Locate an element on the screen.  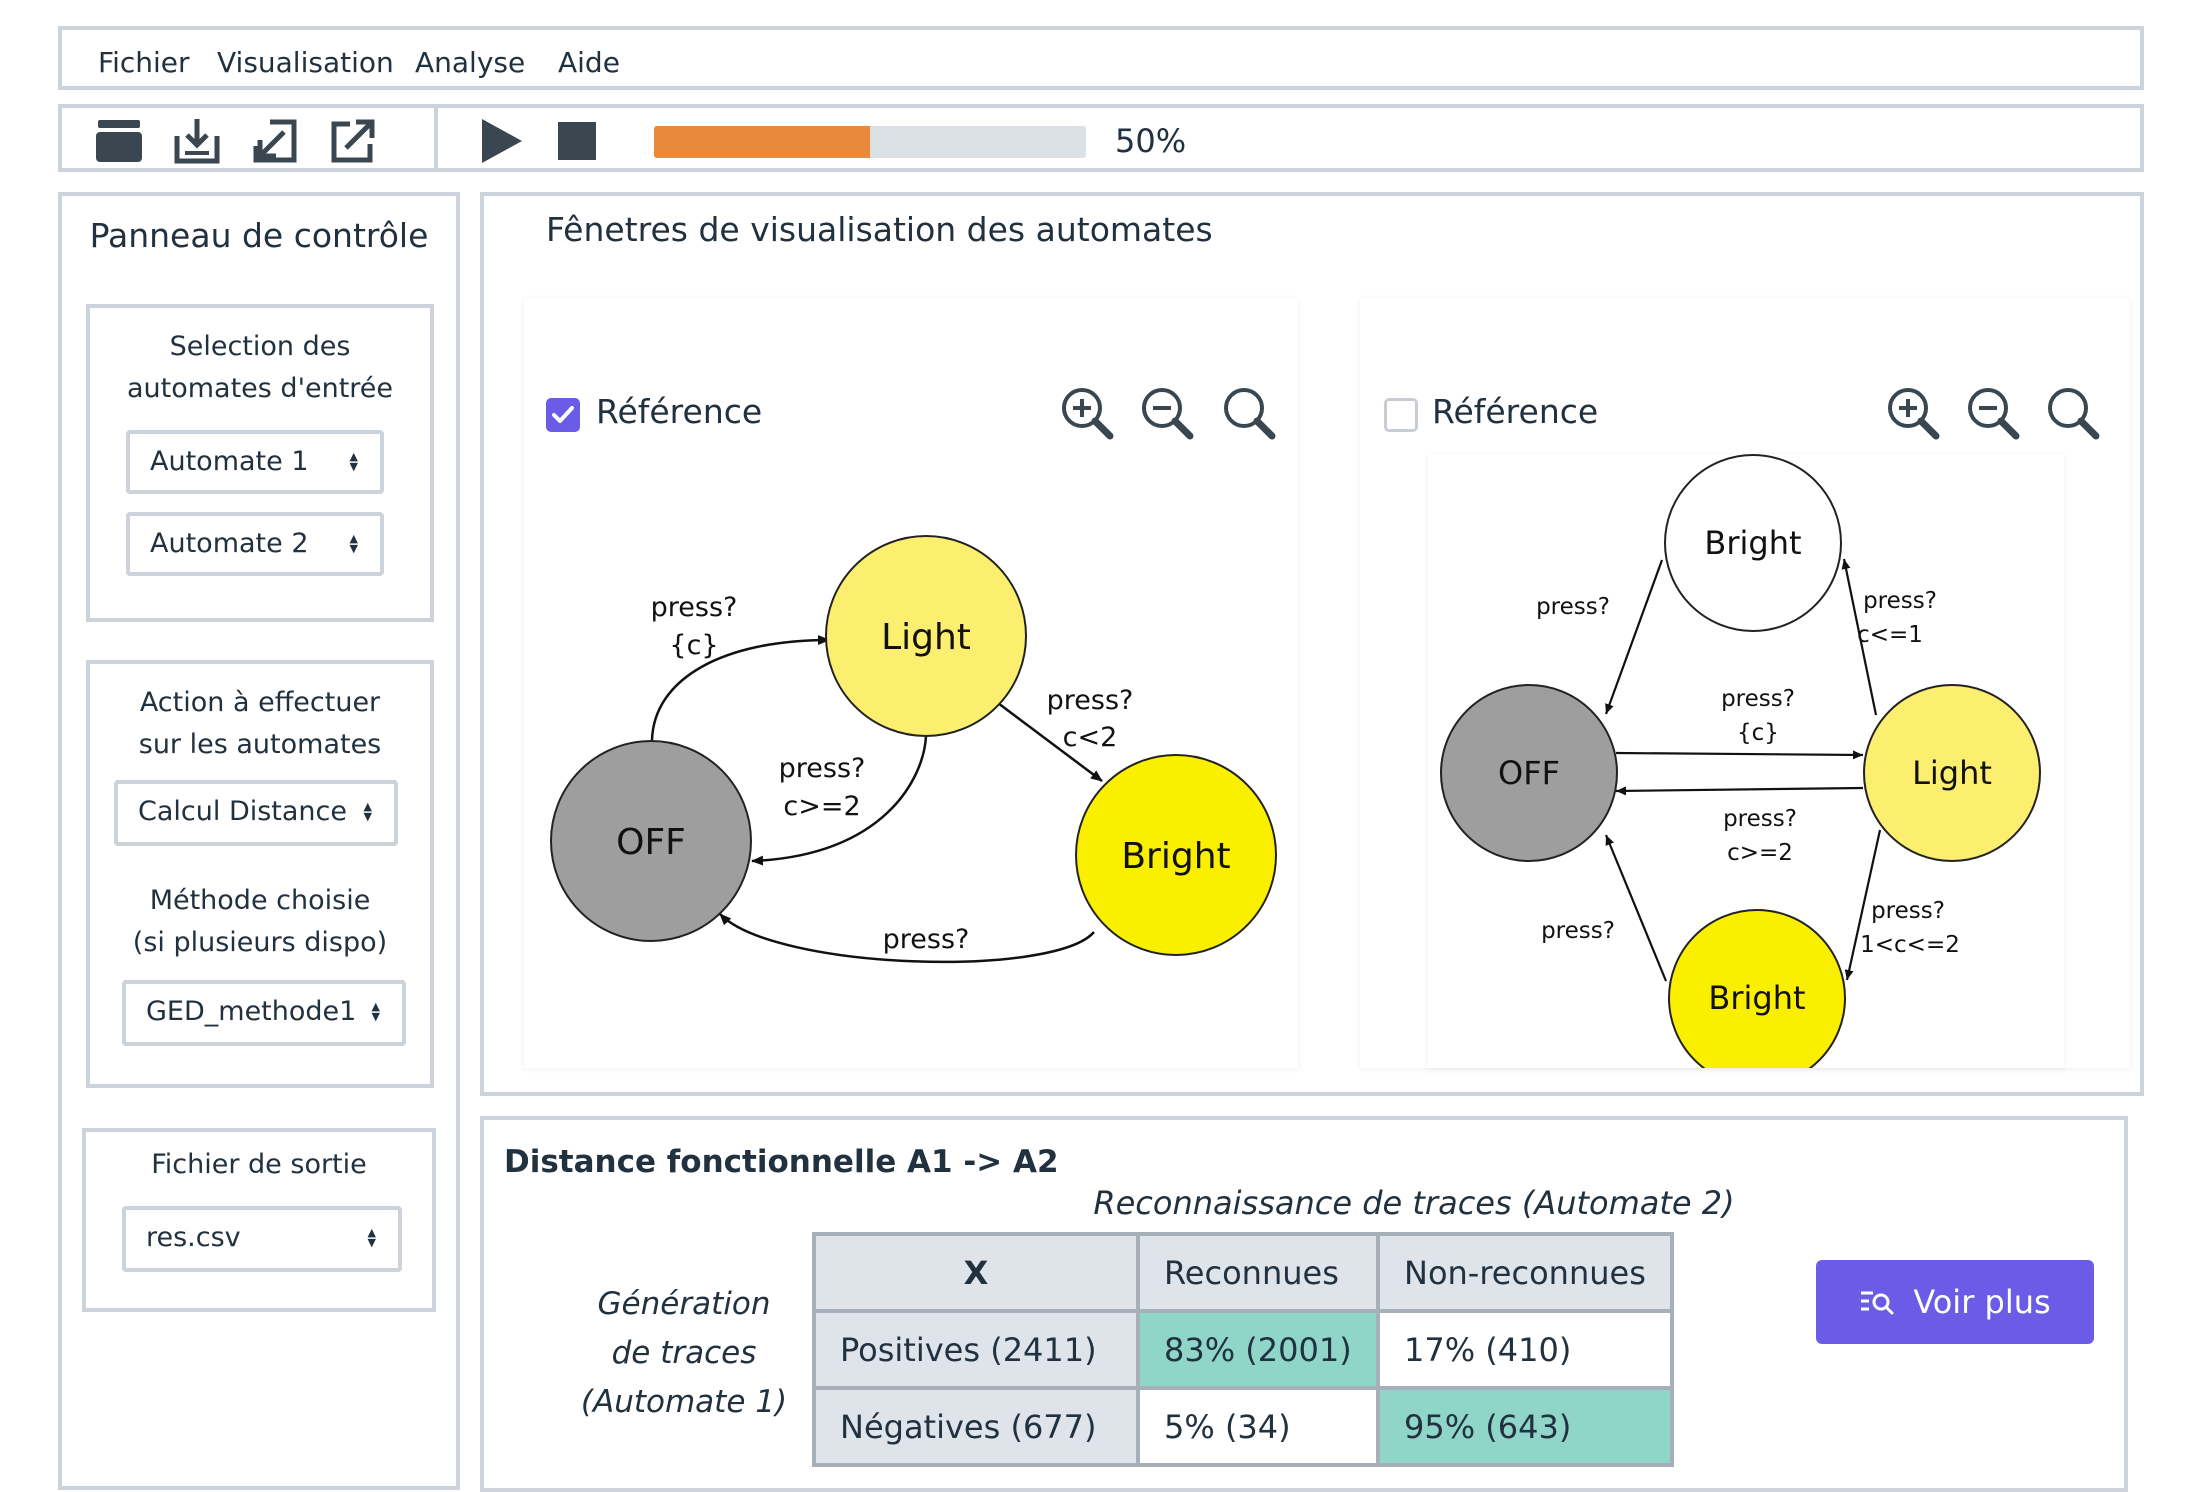
method-label-2: (si plusieurs dispo) is located at coordinates (260, 942).